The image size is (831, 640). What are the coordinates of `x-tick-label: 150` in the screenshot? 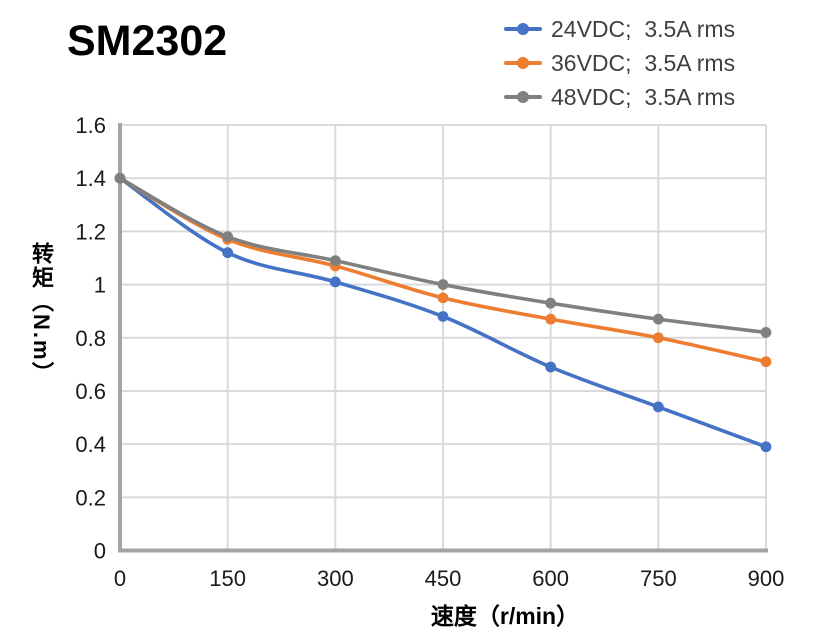 It's located at (227, 578).